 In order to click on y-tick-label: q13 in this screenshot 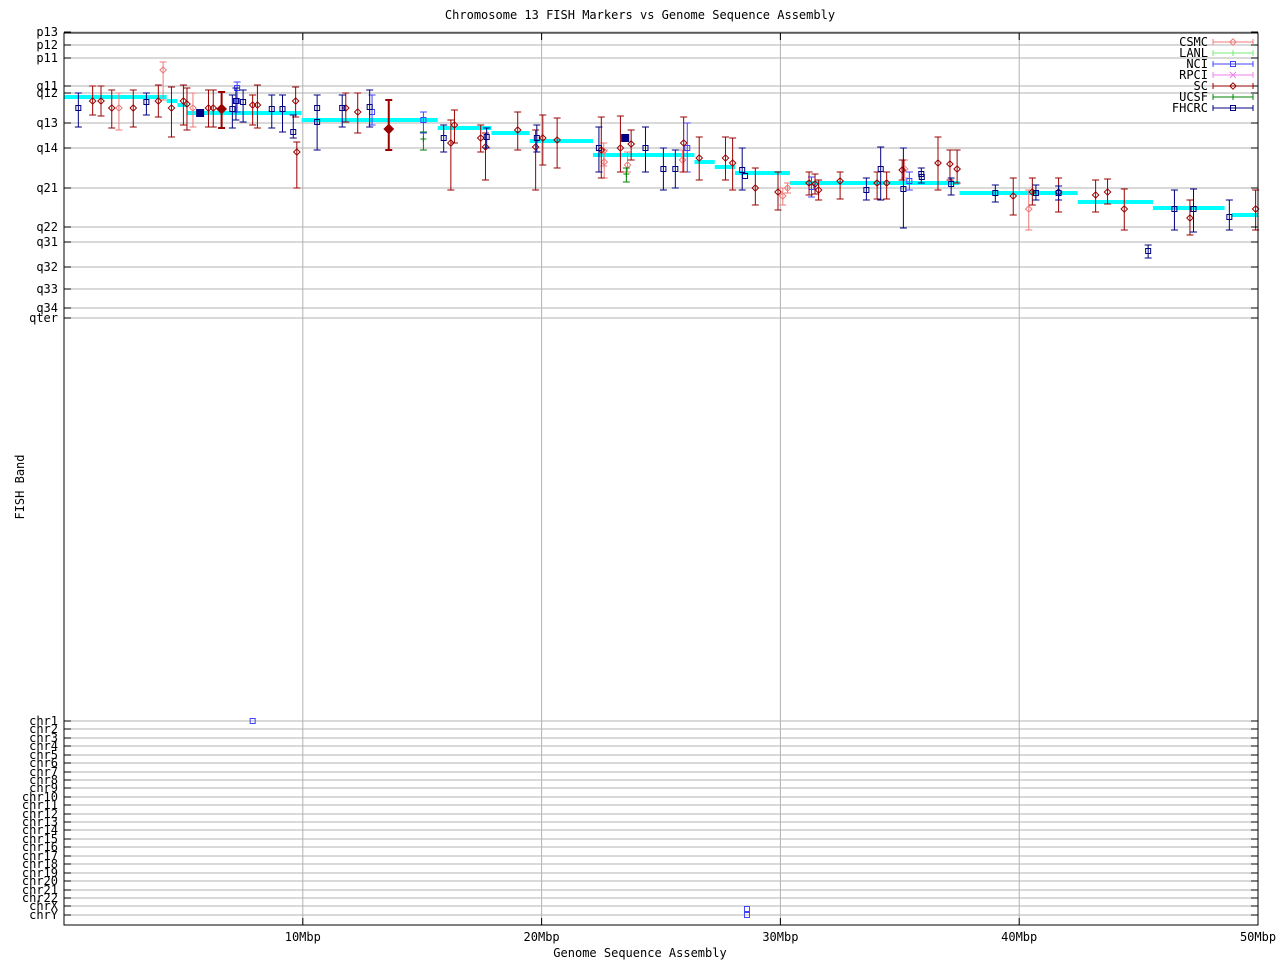, I will do `click(47, 123)`.